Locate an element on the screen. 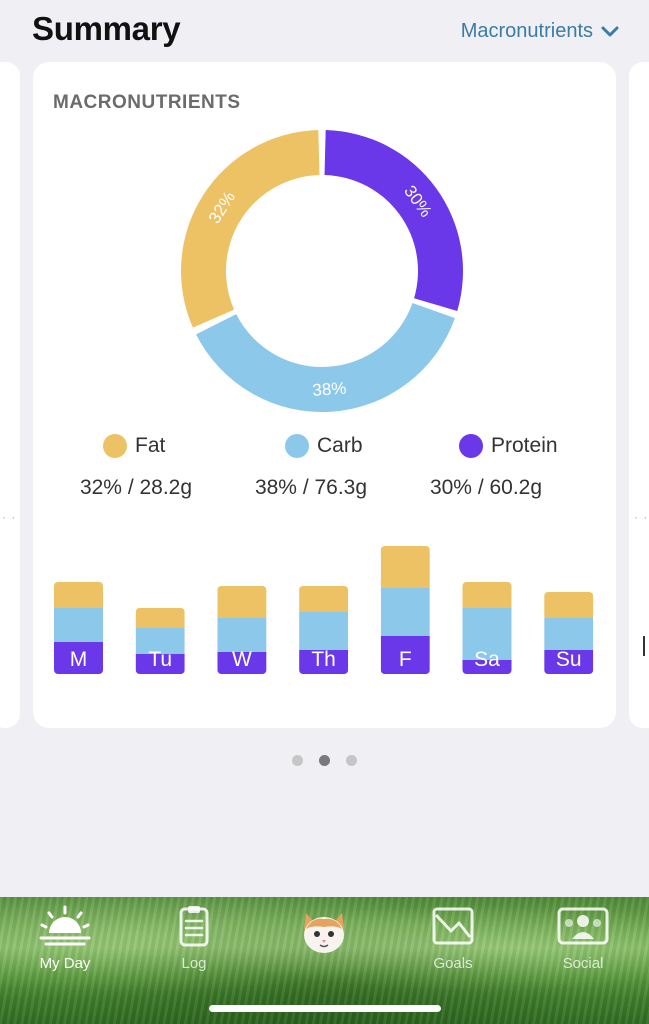 Image resolution: width=649 pixels, height=1024 pixels. bar-segment-f-carb is located at coordinates (405, 612).